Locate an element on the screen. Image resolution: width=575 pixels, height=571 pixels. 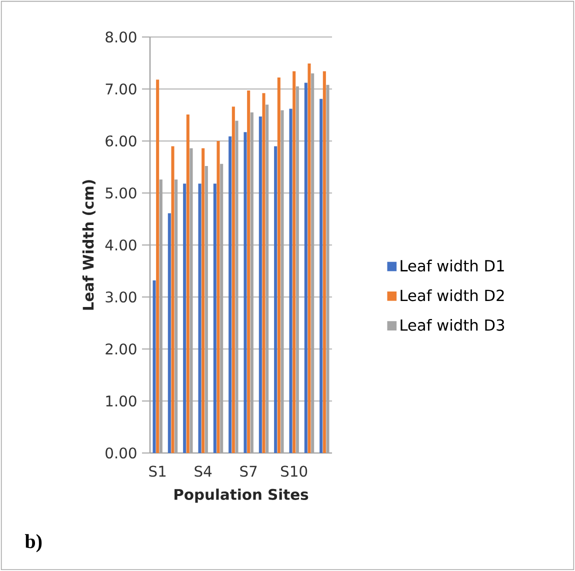
y-tick-label: 5.00 is located at coordinates (121, 193).